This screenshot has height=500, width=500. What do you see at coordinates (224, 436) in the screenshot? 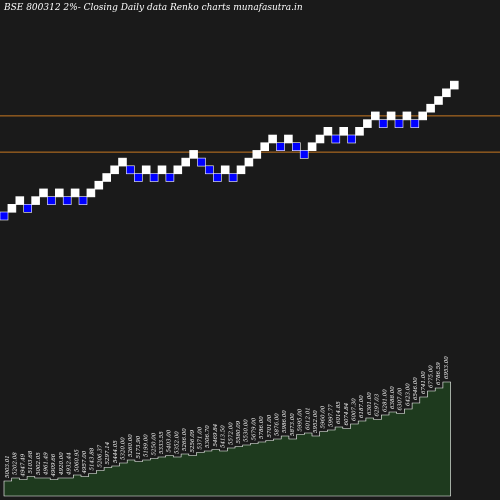
I see `volume-label: 5413.50` at bounding box center [224, 436].